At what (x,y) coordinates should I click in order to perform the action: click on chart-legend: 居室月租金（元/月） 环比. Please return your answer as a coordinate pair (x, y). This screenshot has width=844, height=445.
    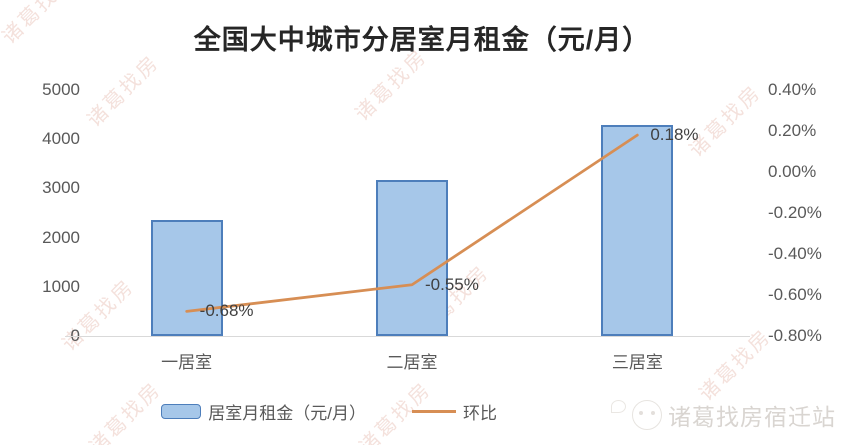
    Looking at the image, I should click on (329, 411).